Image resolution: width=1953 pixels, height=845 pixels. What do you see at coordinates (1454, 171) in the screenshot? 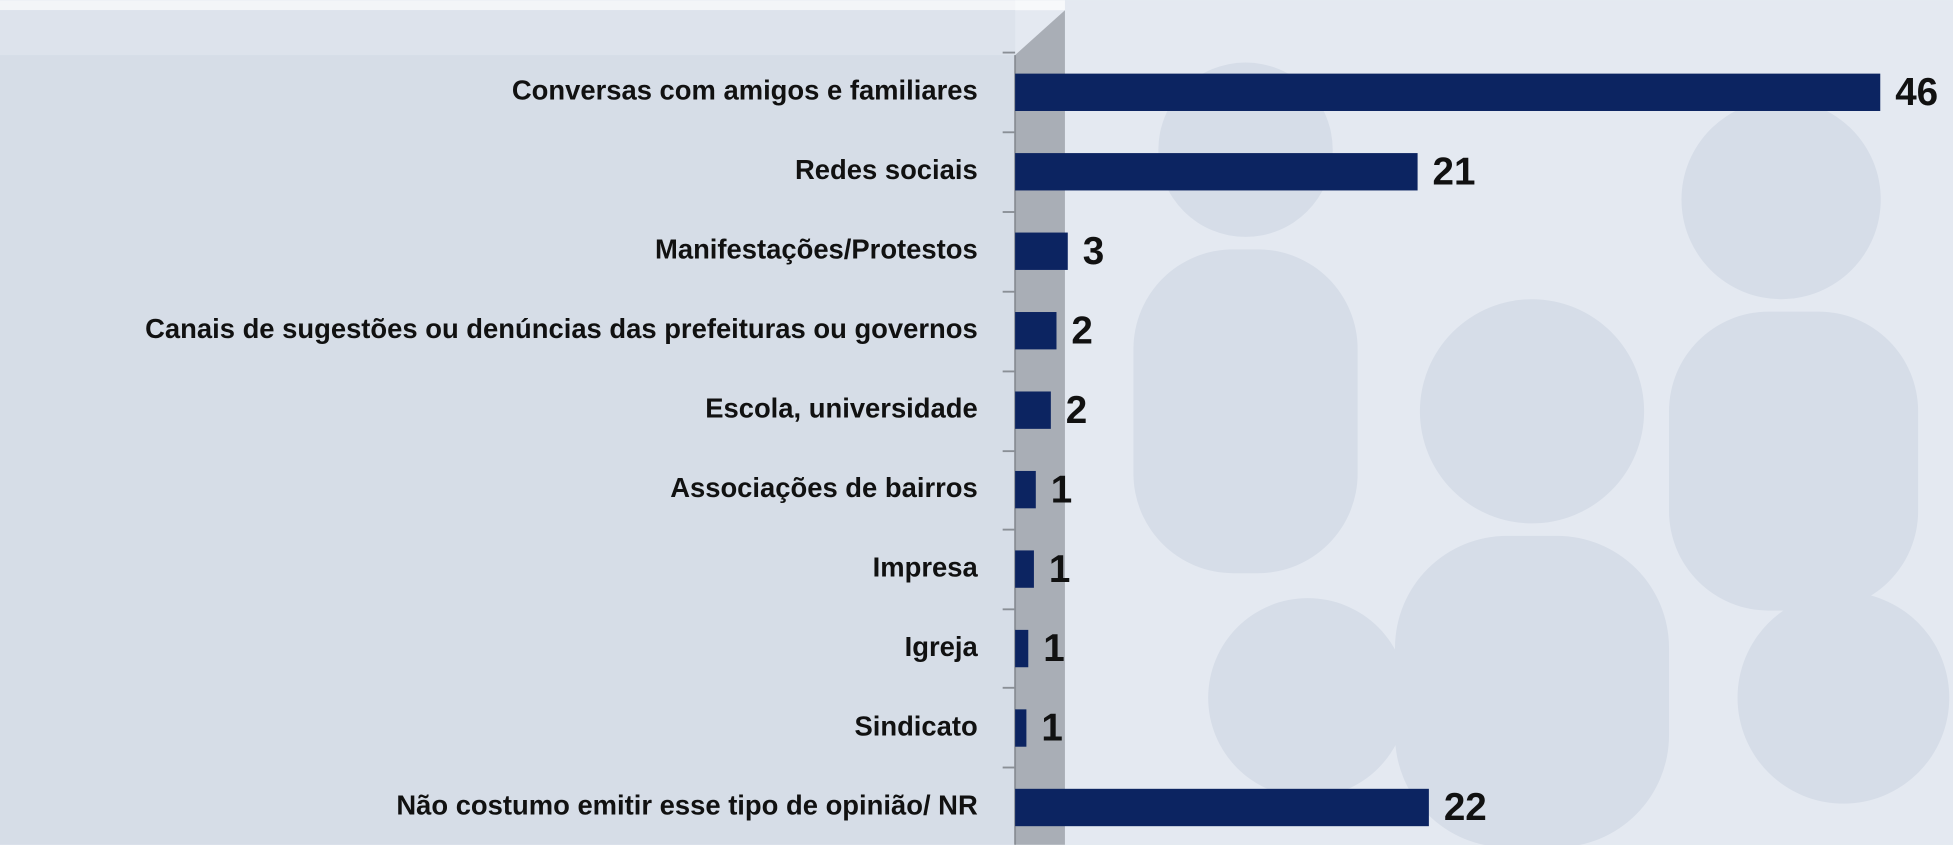
I see `value-label: 21` at bounding box center [1454, 171].